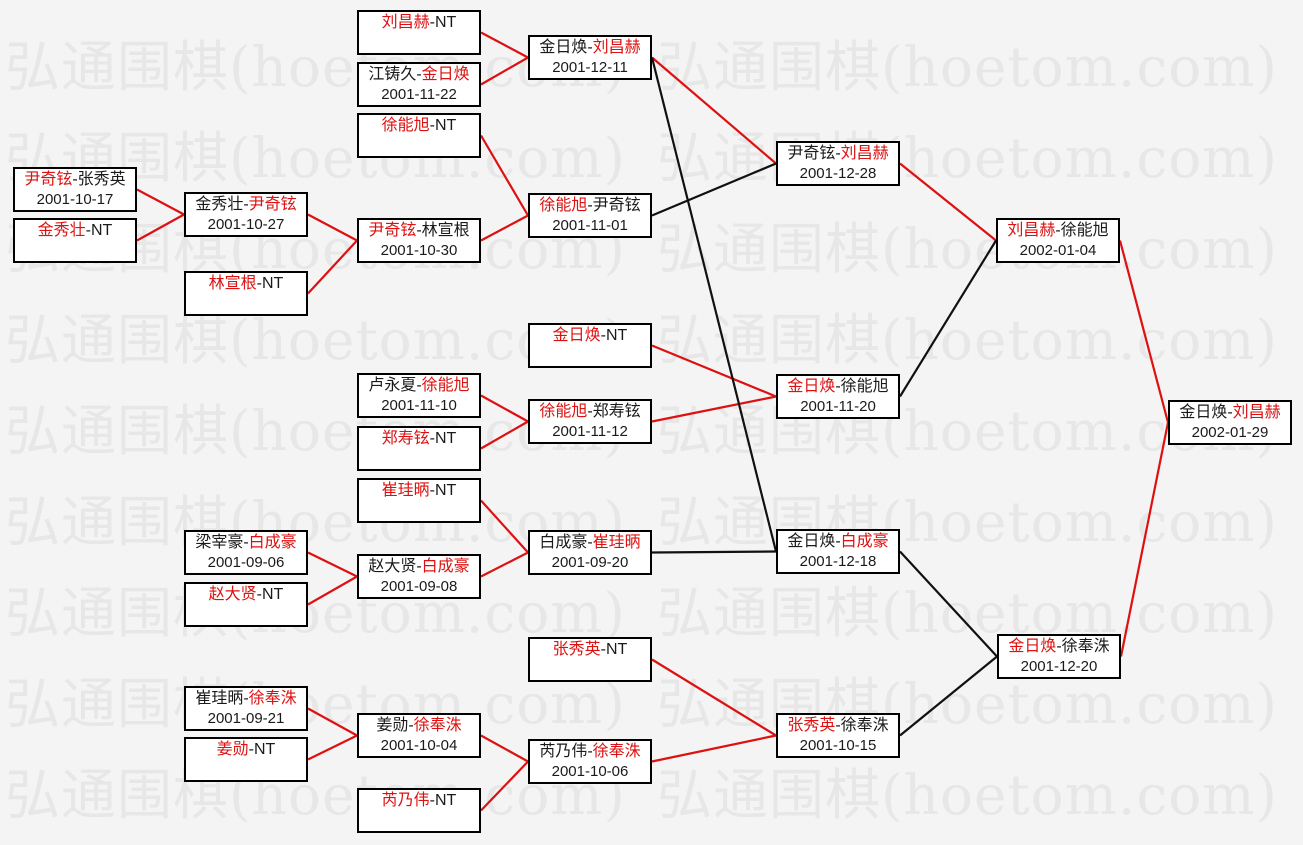 The height and width of the screenshot is (845, 1303). What do you see at coordinates (246, 562) in the screenshot?
I see `match-date: 2001-09-06` at bounding box center [246, 562].